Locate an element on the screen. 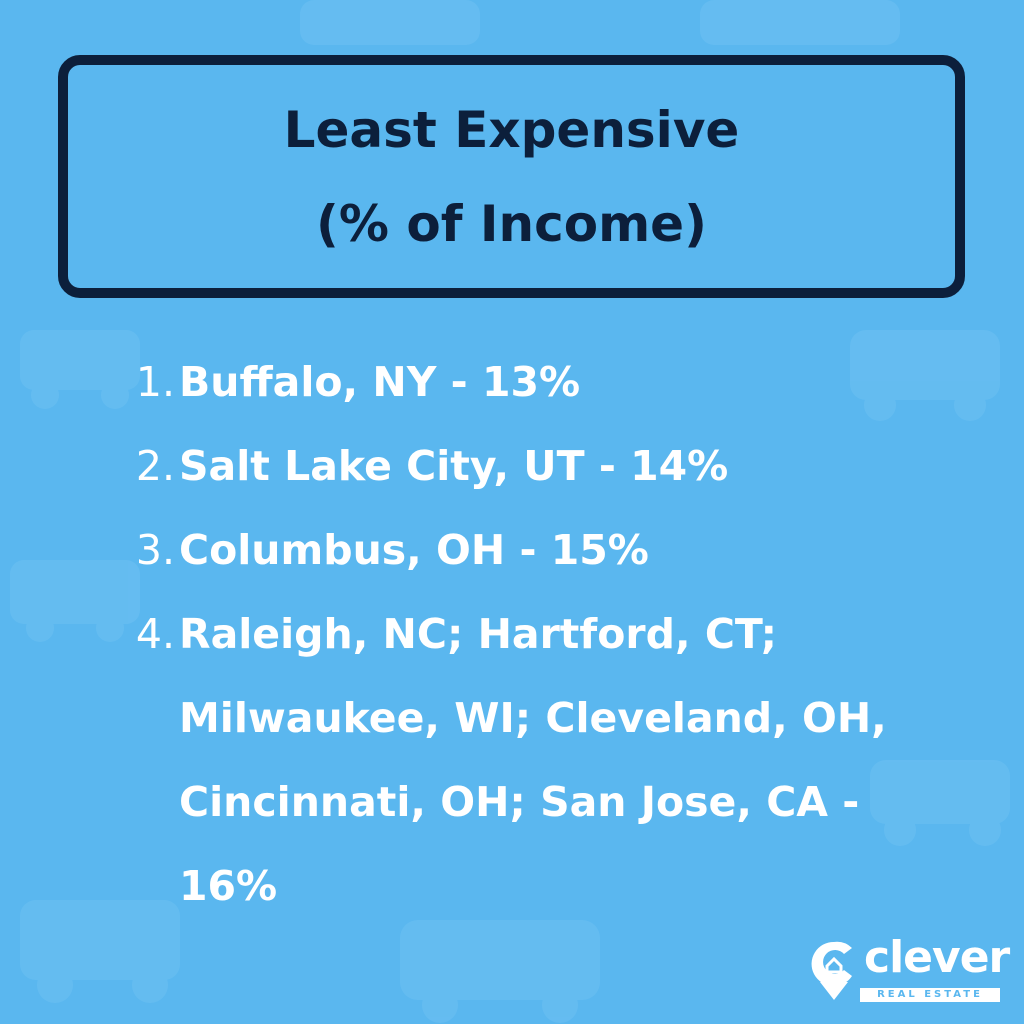 This screenshot has height=1024, width=1024. item-text: Columbus, OH - 15% is located at coordinates (414, 550).